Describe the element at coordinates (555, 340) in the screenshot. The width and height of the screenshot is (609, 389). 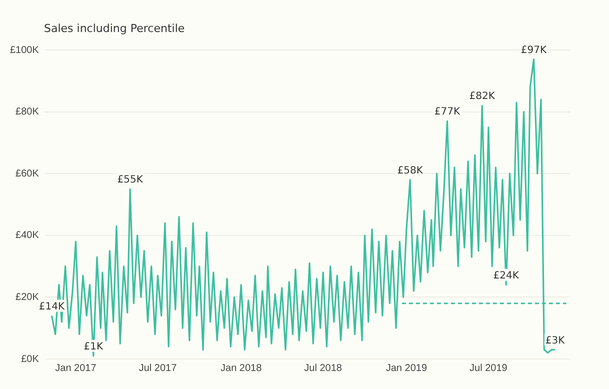
I see `data-label: £3K` at that location.